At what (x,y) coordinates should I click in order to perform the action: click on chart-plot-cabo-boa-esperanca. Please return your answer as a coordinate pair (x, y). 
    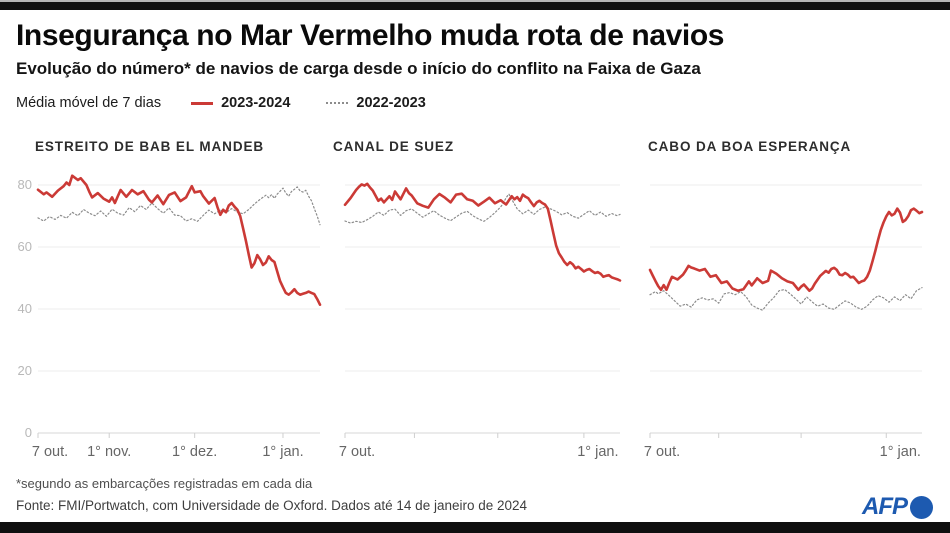
    Looking at the image, I should click on (786, 311).